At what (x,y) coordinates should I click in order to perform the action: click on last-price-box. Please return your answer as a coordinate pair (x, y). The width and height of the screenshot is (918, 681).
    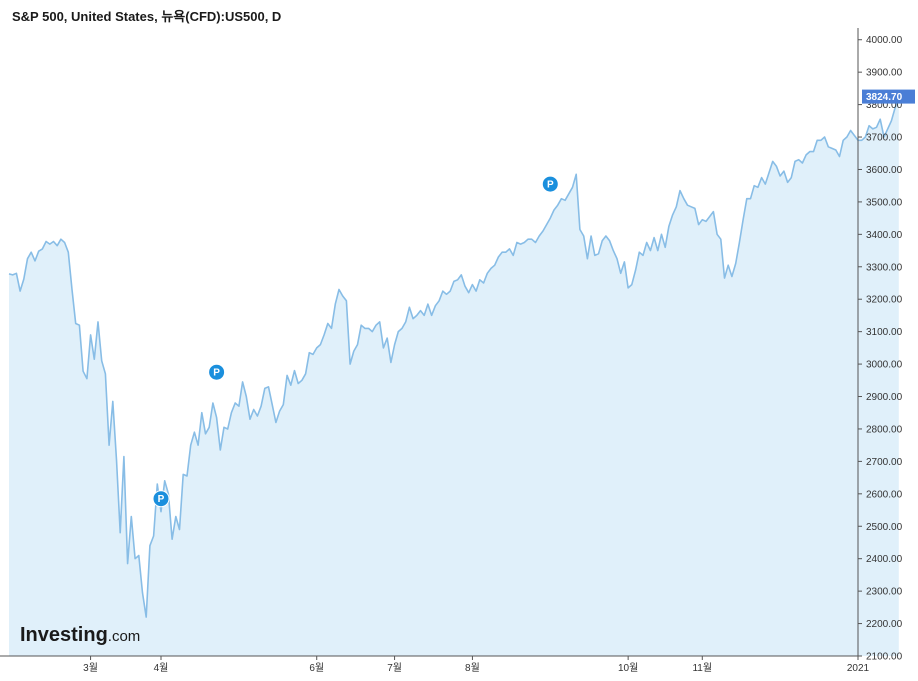
    Looking at the image, I should click on (888, 96).